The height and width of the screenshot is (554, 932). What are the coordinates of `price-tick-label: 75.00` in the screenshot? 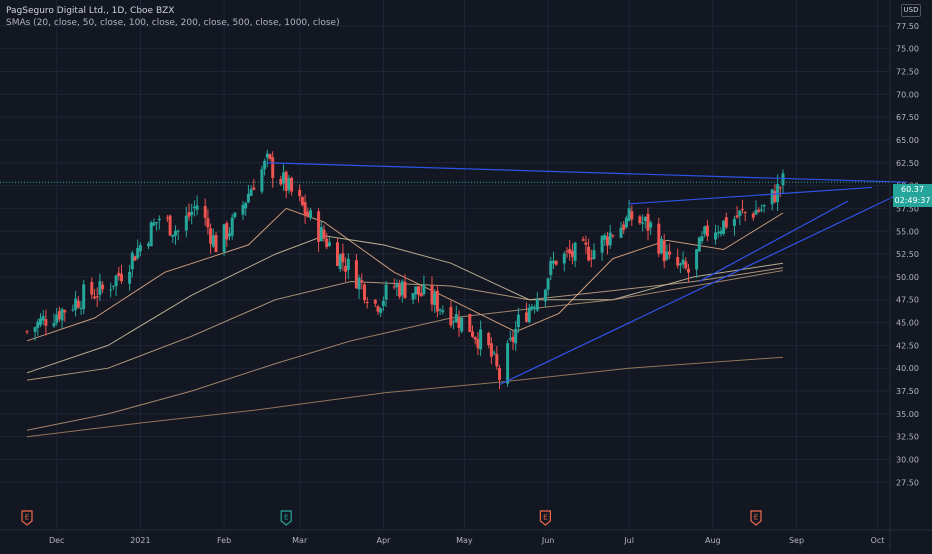 It's located at (907, 49).